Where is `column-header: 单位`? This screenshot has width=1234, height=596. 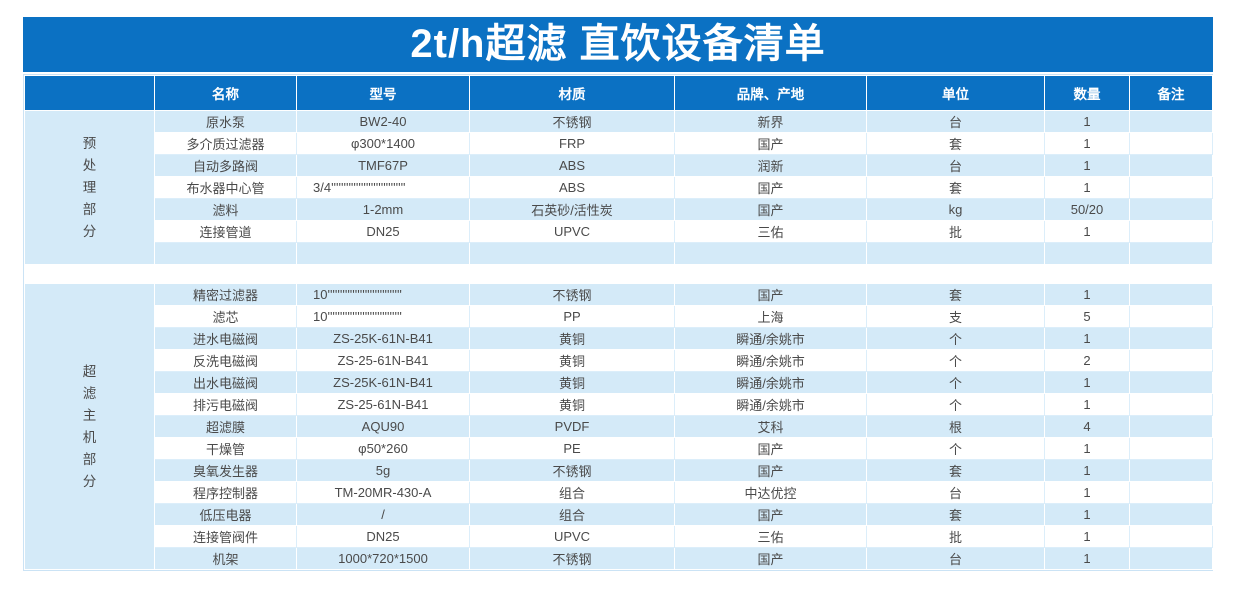
column-header: 单位 is located at coordinates (955, 93).